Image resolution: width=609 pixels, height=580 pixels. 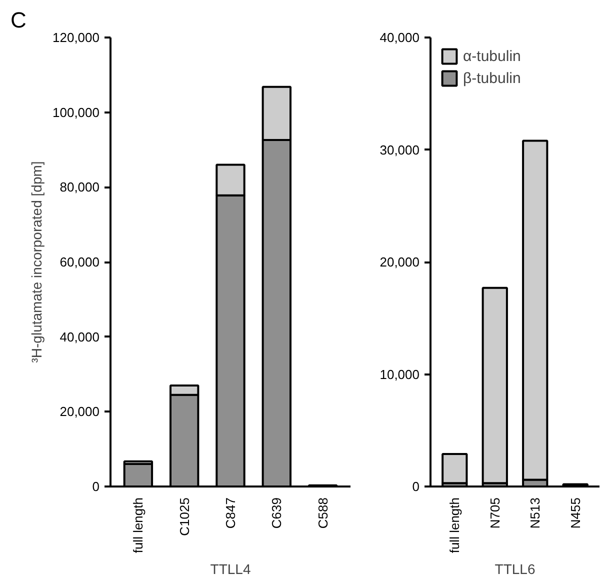 What do you see at coordinates (230, 513) in the screenshot?
I see `x-tick-label: C847` at bounding box center [230, 513].